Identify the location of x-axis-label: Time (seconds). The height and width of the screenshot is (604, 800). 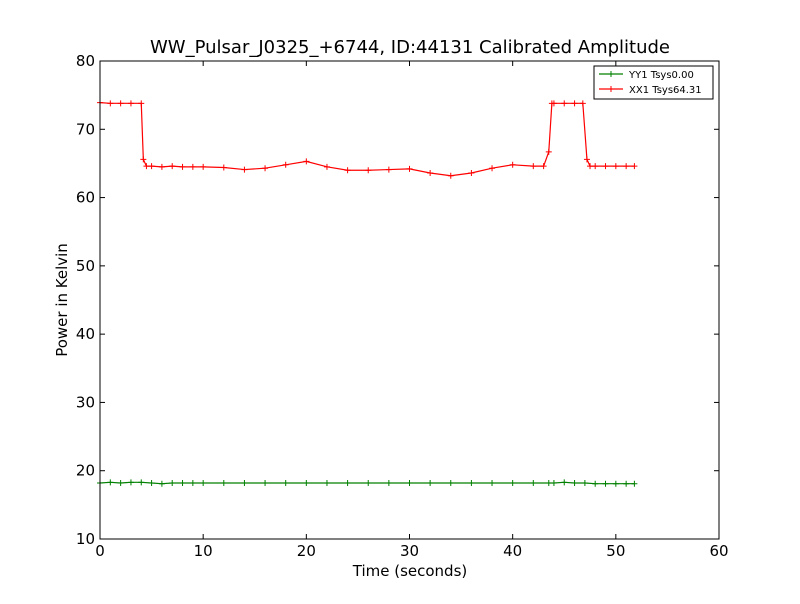
(410, 571).